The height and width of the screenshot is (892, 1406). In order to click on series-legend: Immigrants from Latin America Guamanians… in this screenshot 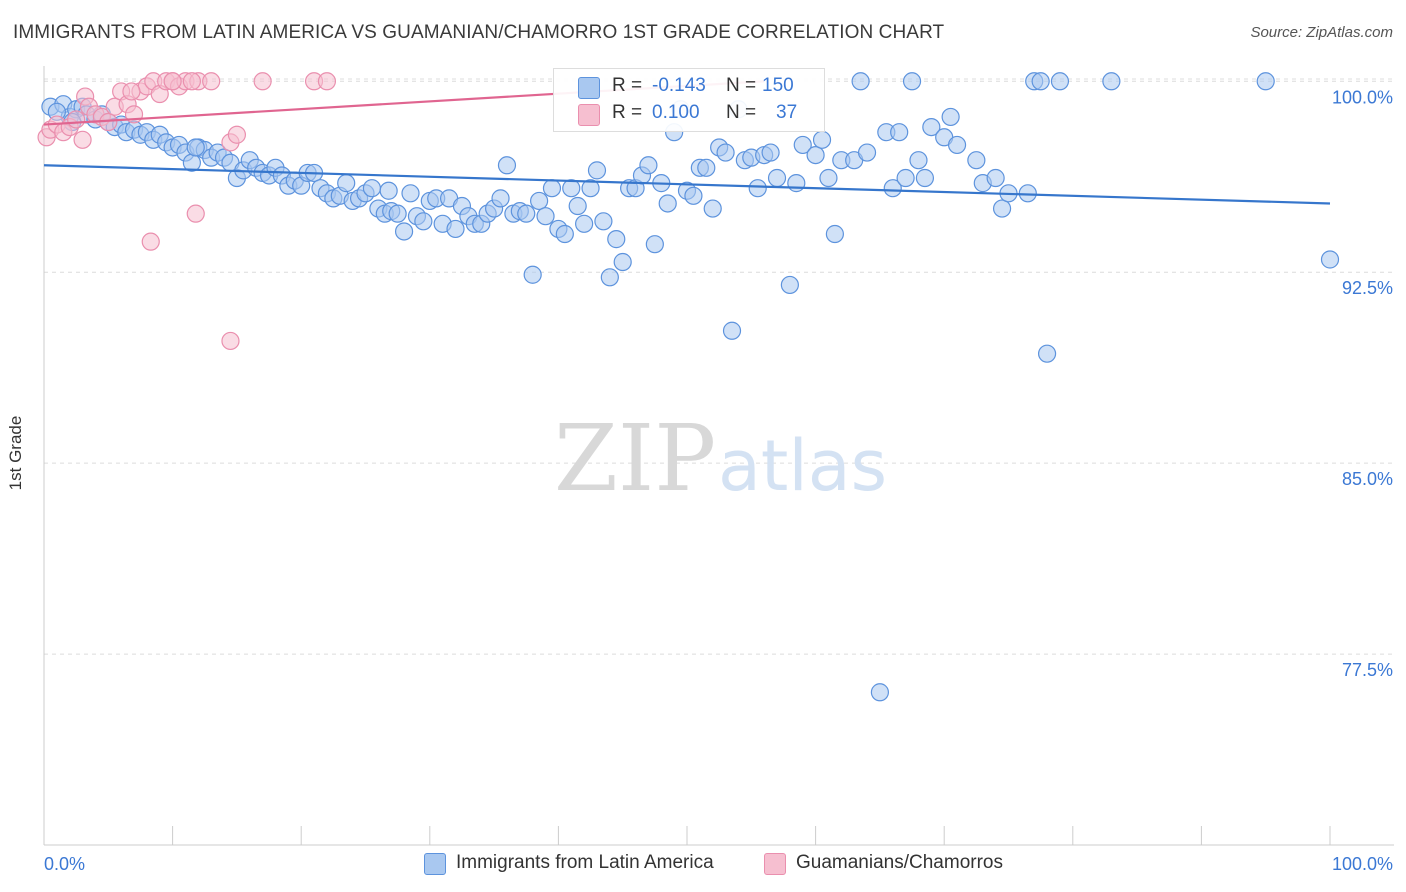, I will do `click(703, 865)`.